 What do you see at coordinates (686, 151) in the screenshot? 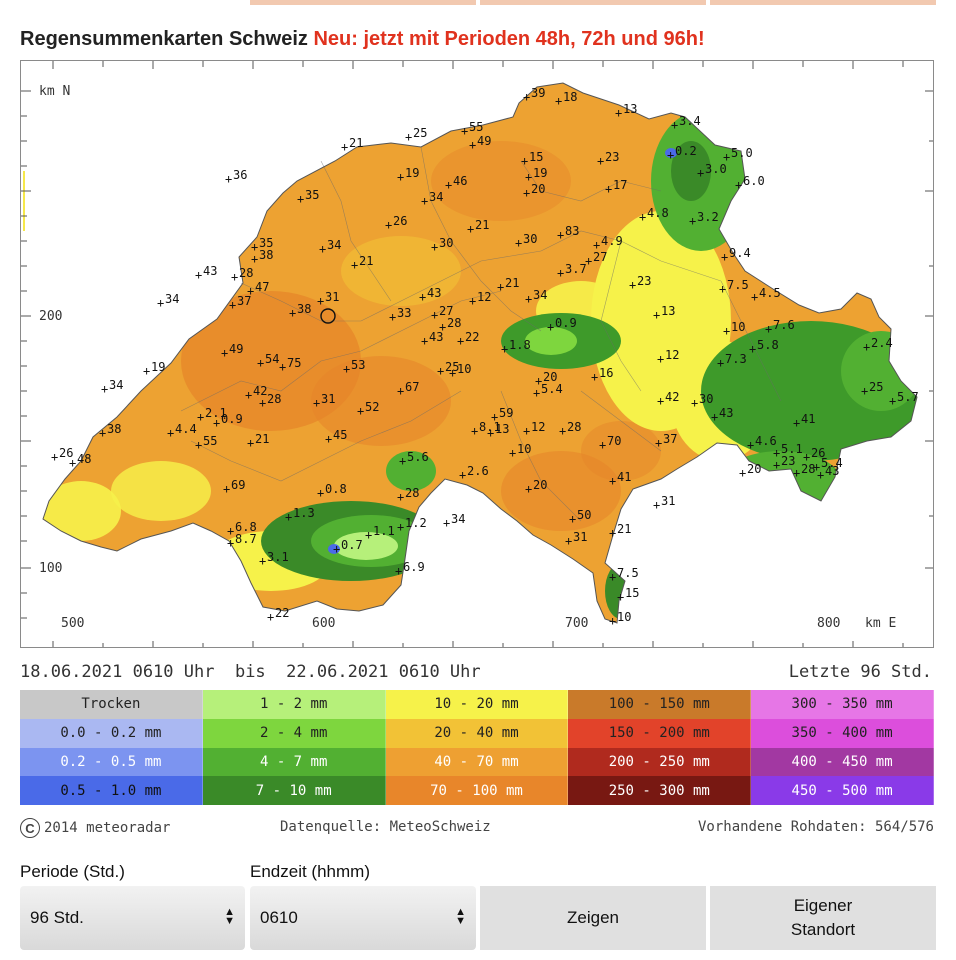
I see `station-value: 0.2` at bounding box center [686, 151].